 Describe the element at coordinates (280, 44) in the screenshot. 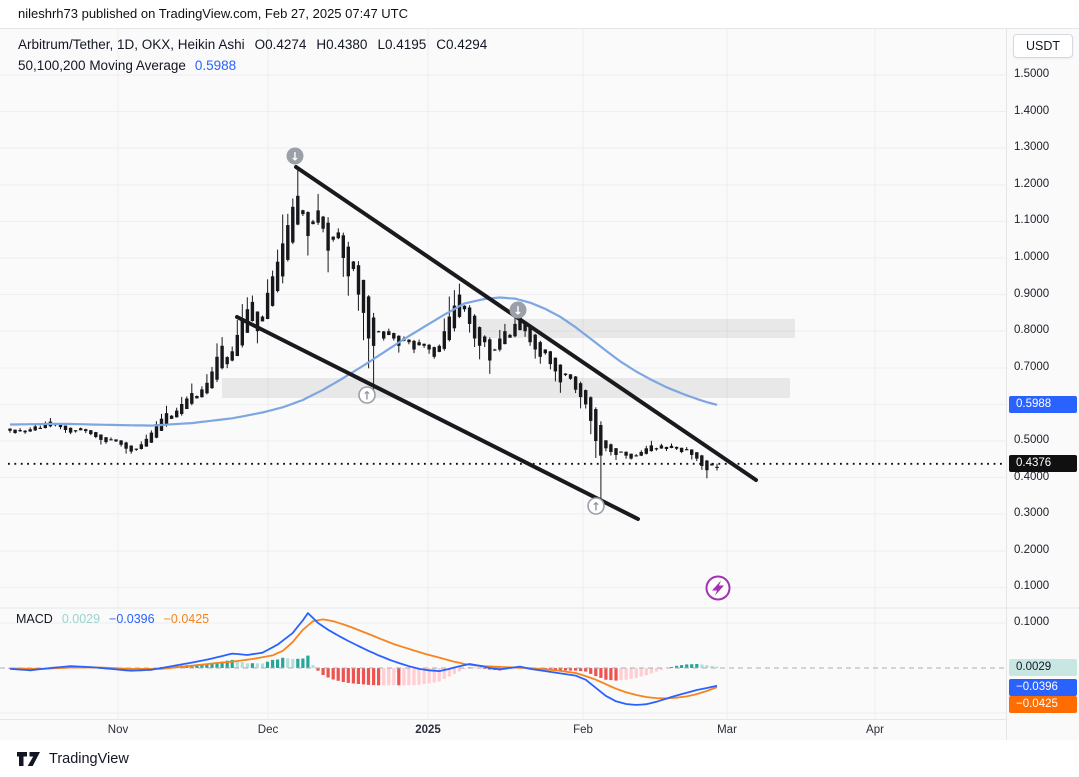

I see `ohlc-open: O0.4274` at that location.